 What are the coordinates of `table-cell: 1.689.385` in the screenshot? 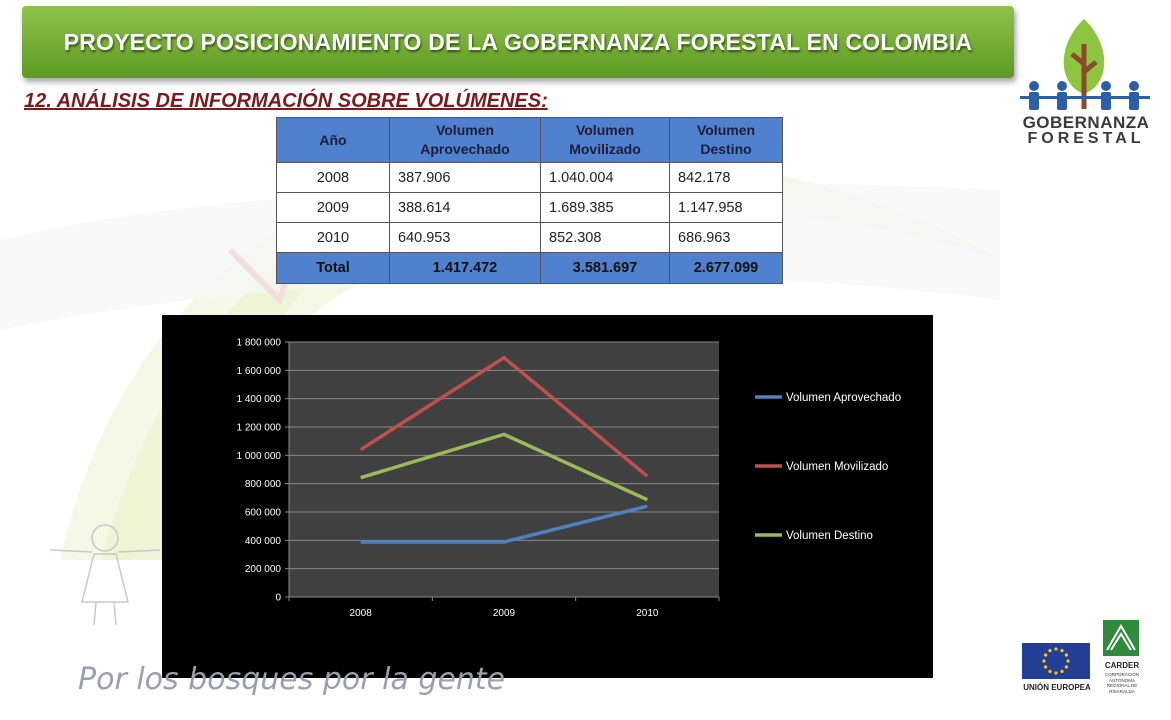 It's located at (605, 207).